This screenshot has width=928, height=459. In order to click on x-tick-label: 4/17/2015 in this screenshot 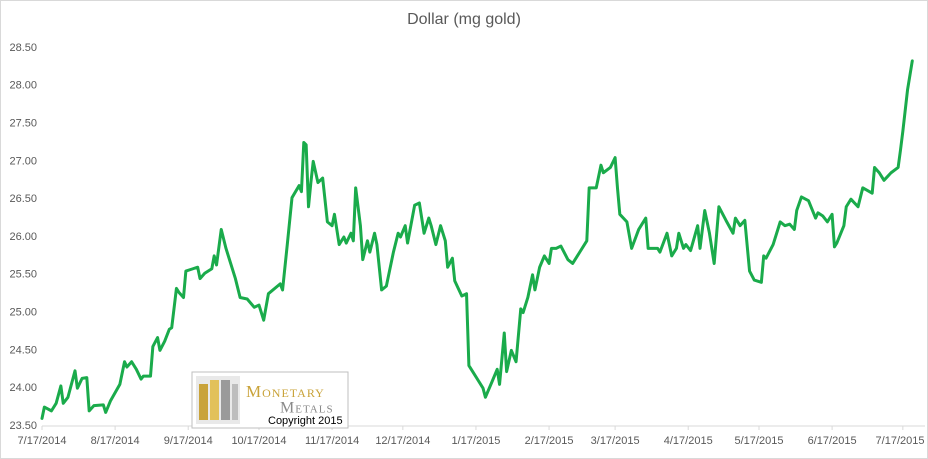, I will do `click(688, 441)`.